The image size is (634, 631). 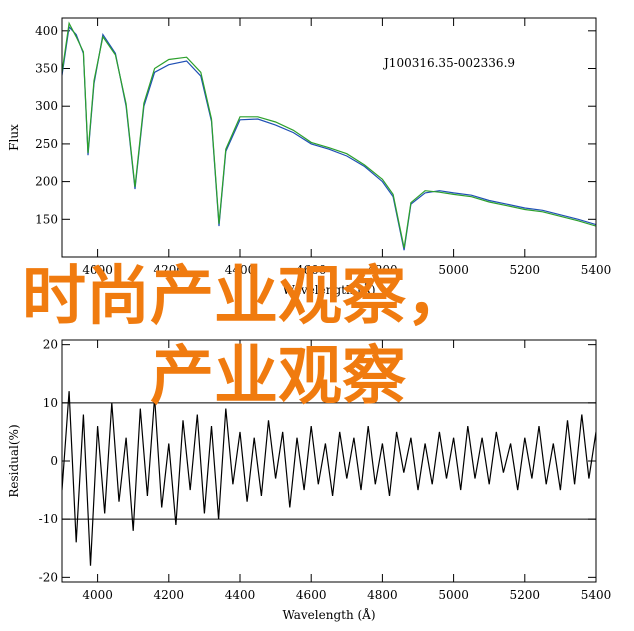 I want to click on y-tick-label: 0, so click(x=54, y=461).